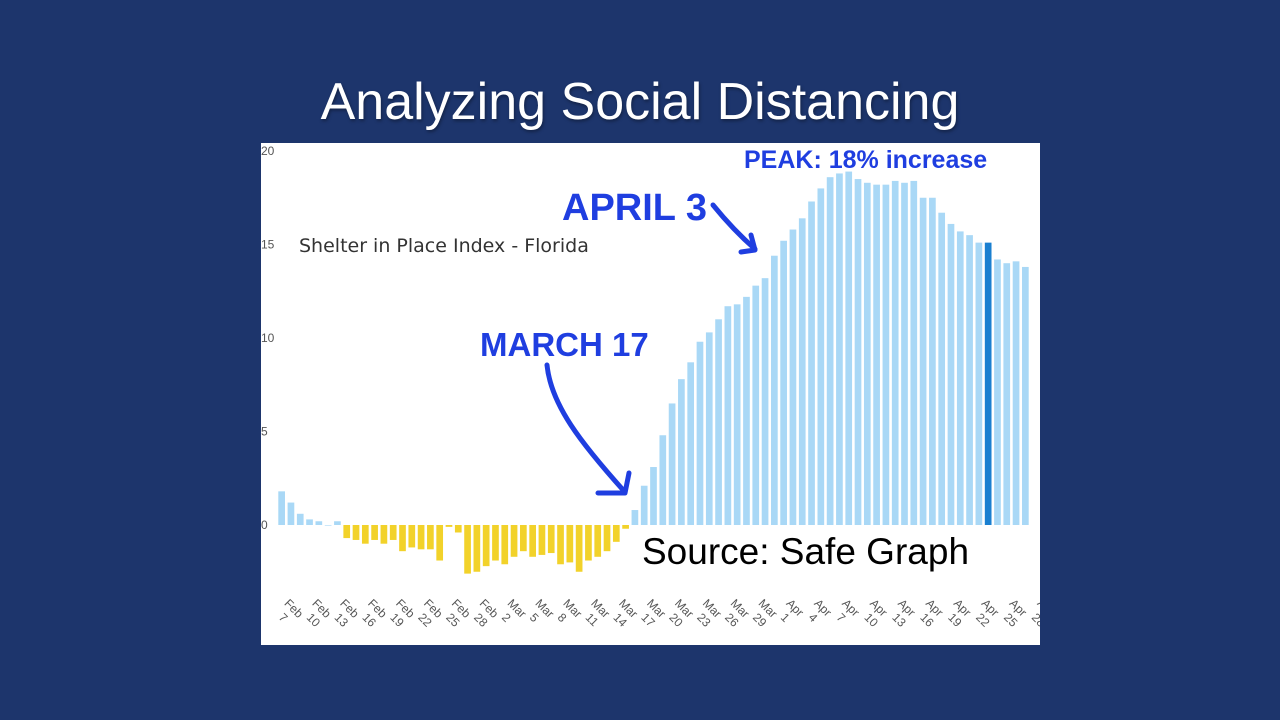  Describe the element at coordinates (1014, 613) in the screenshot. I see `x-tick-label: Apr25` at that location.